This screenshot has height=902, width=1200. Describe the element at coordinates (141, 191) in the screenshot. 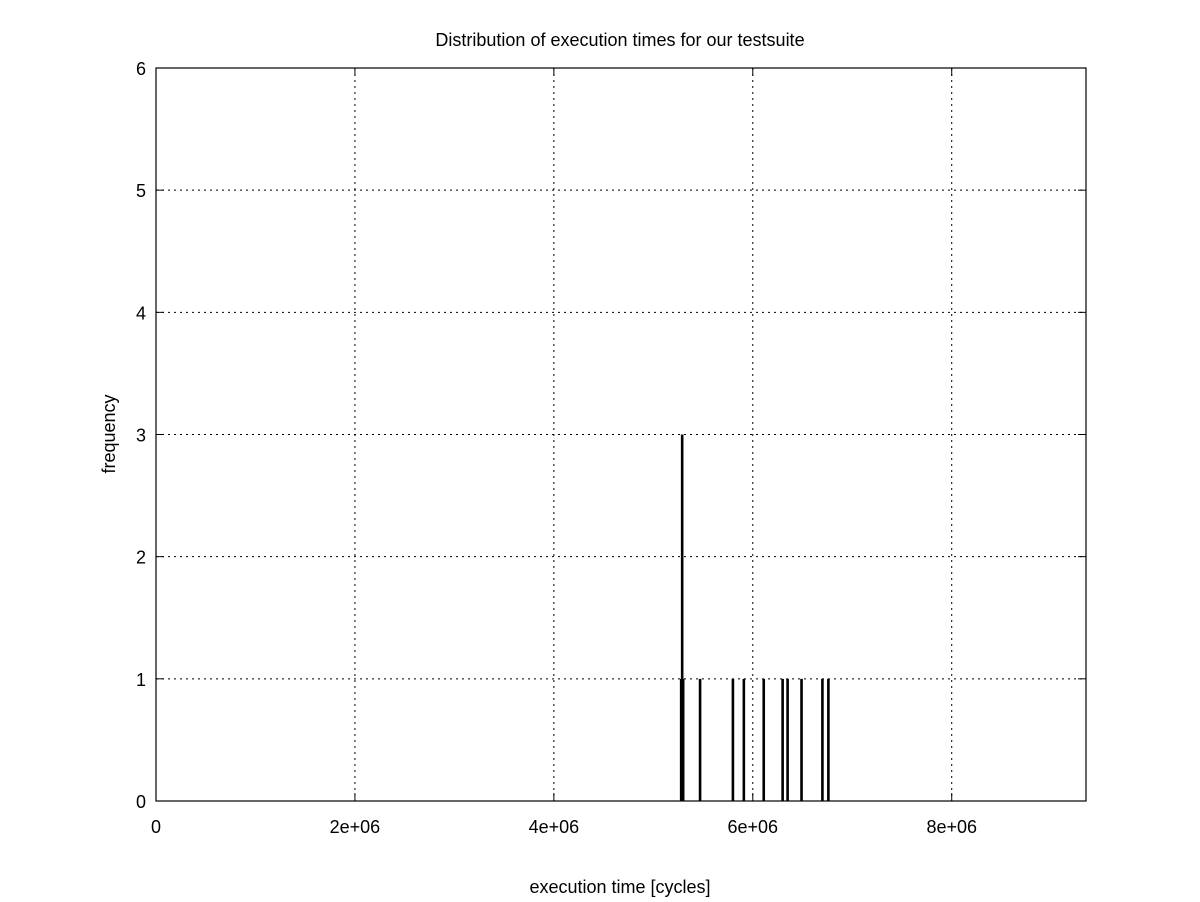

I see `y-tick-label: 5` at that location.